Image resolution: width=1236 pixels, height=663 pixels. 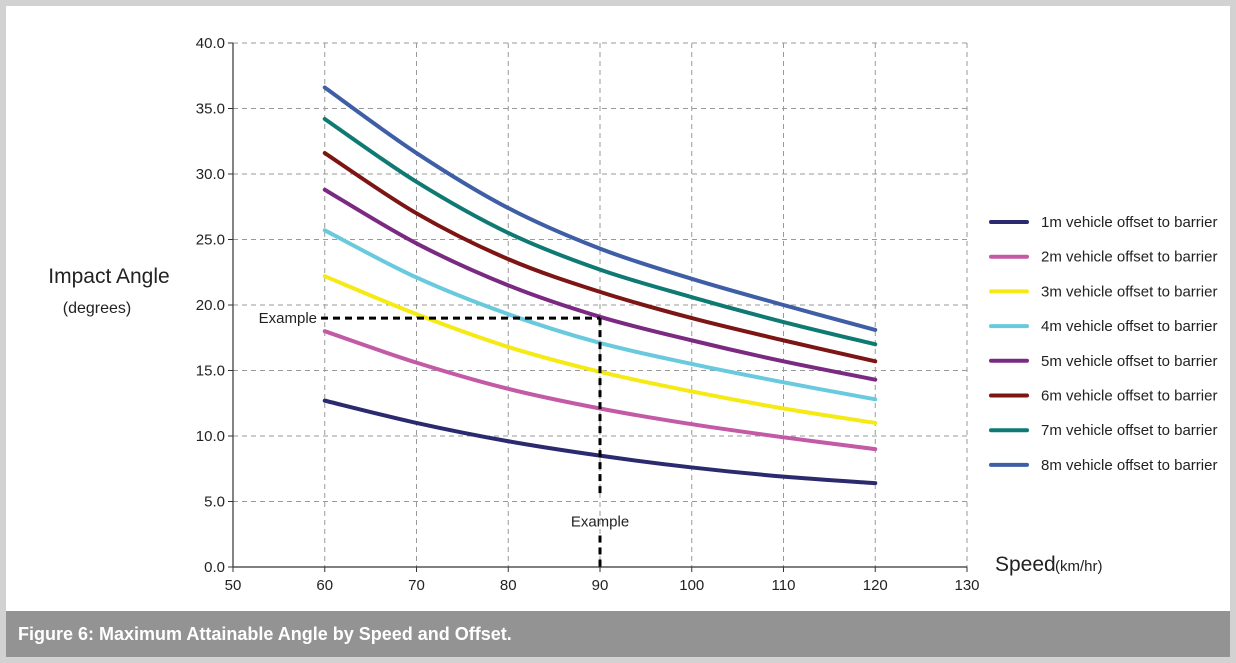 I want to click on legend-label: 2m vehicle offset to barrier, so click(x=1129, y=257).